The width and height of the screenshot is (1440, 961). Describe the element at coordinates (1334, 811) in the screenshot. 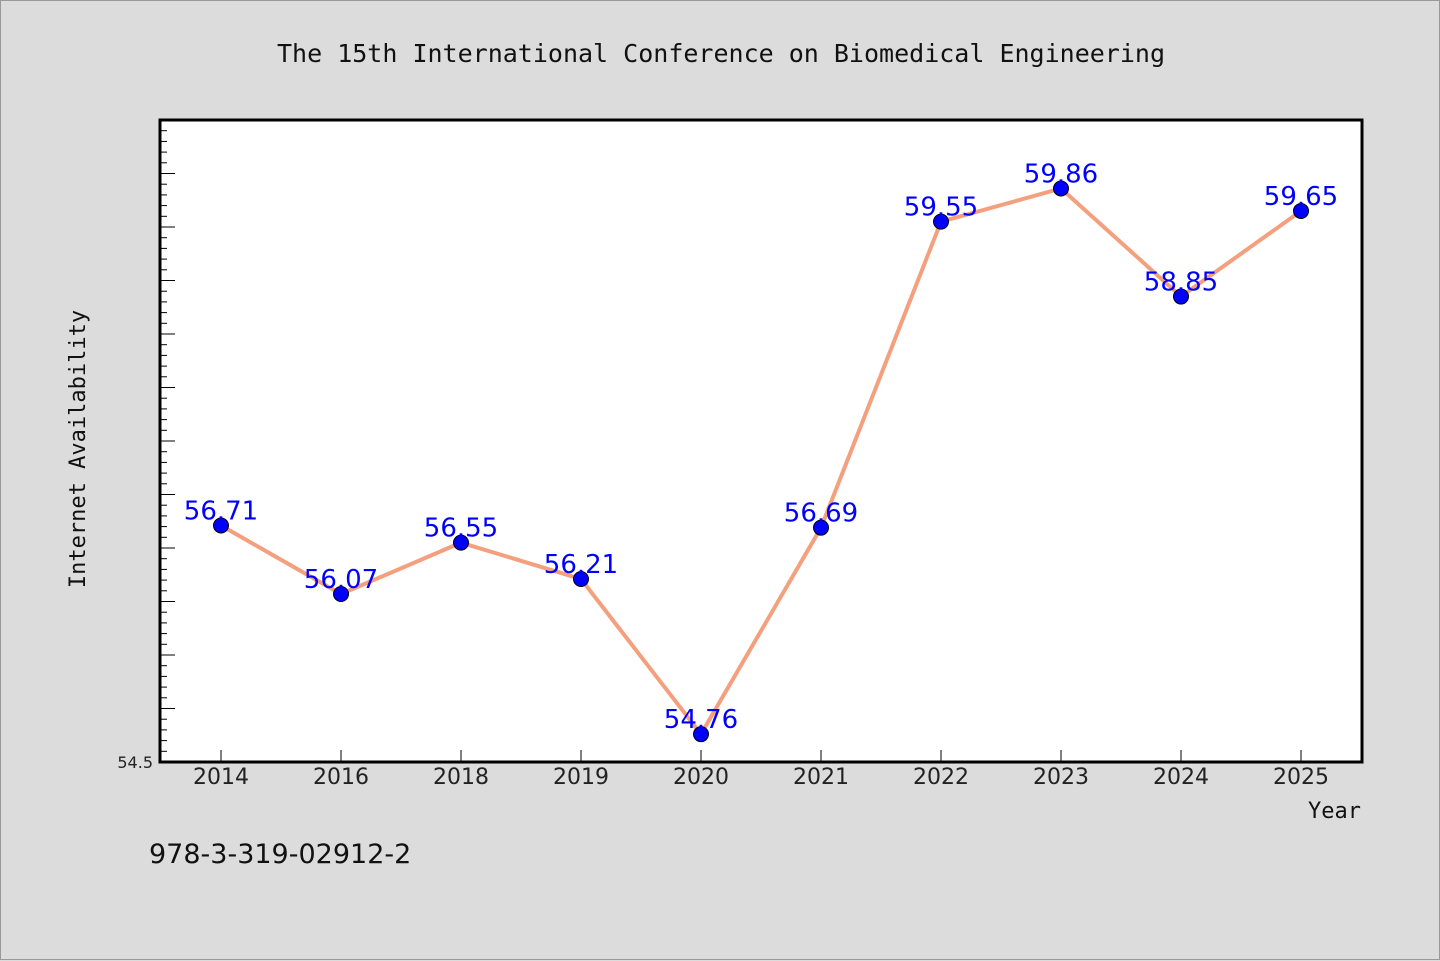

I see `x-axis-label: Year` at that location.